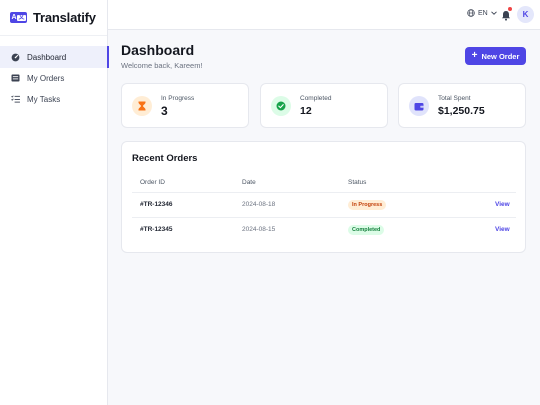 Image resolution: width=540 pixels, height=405 pixels. I want to click on hourglass-icon, so click(142, 106).